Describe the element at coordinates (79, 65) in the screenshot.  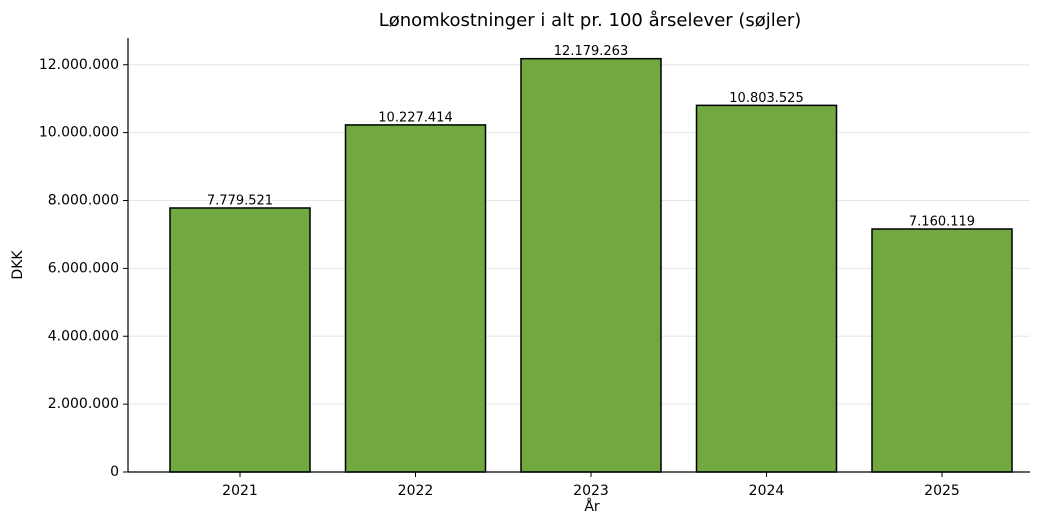
I see `y-tick-label: 12.000.000` at that location.